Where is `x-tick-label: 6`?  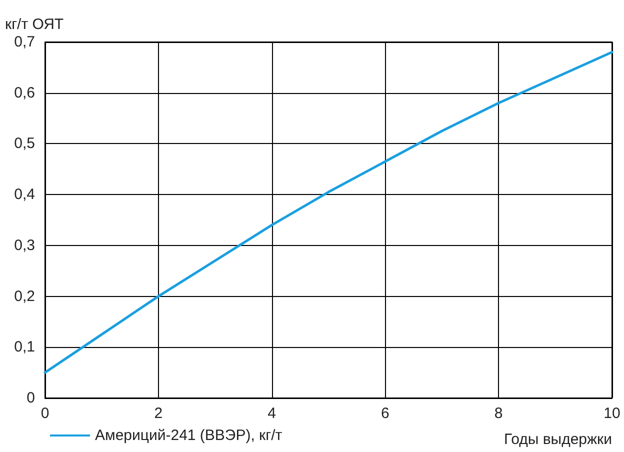
x-tick-label: 6 is located at coordinates (385, 413).